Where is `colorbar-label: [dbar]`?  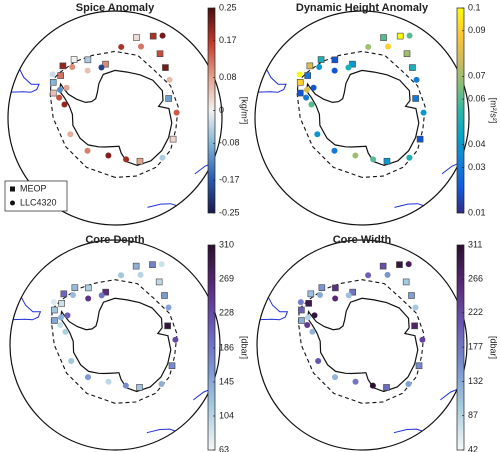 colorbar-label: [dbar] is located at coordinates (245, 347).